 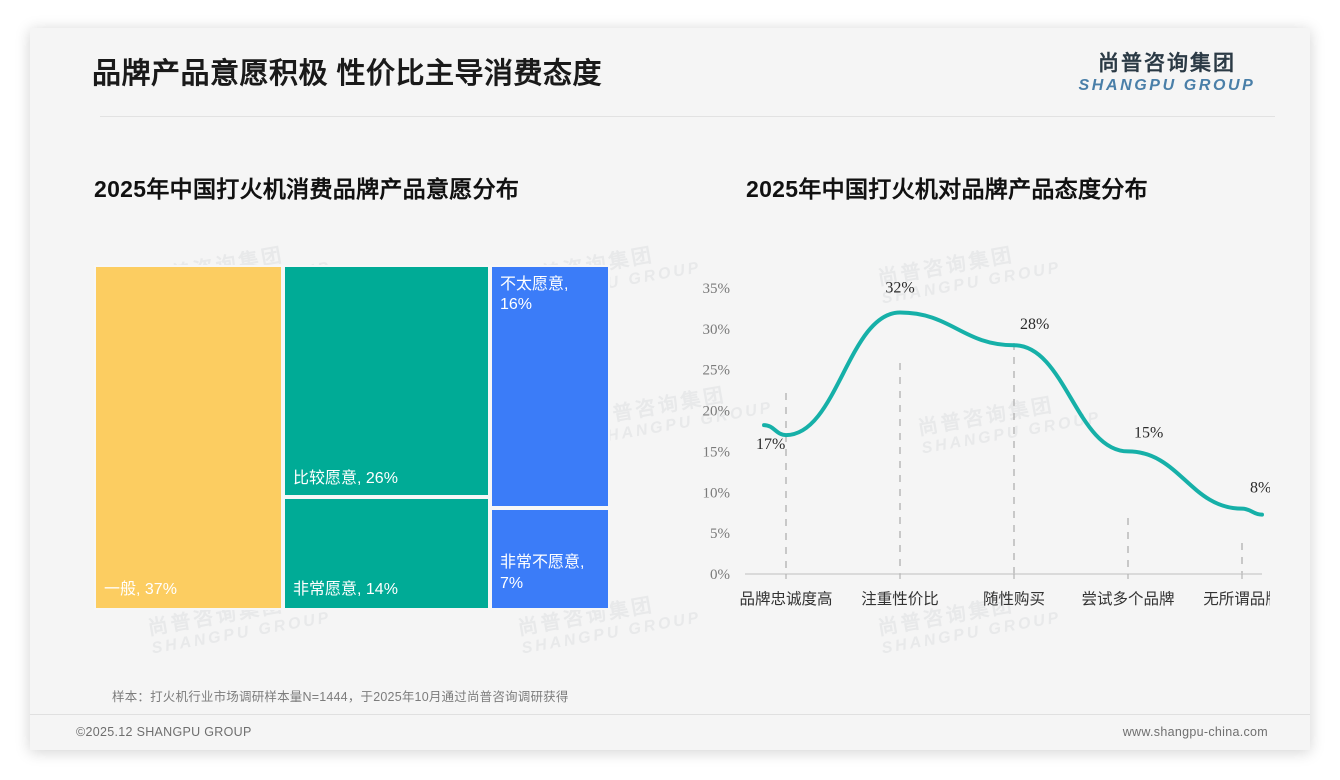 What do you see at coordinates (386, 553) in the screenshot?
I see `treemap-cell-feichang-yuanyi: 非常愿意, 14%` at bounding box center [386, 553].